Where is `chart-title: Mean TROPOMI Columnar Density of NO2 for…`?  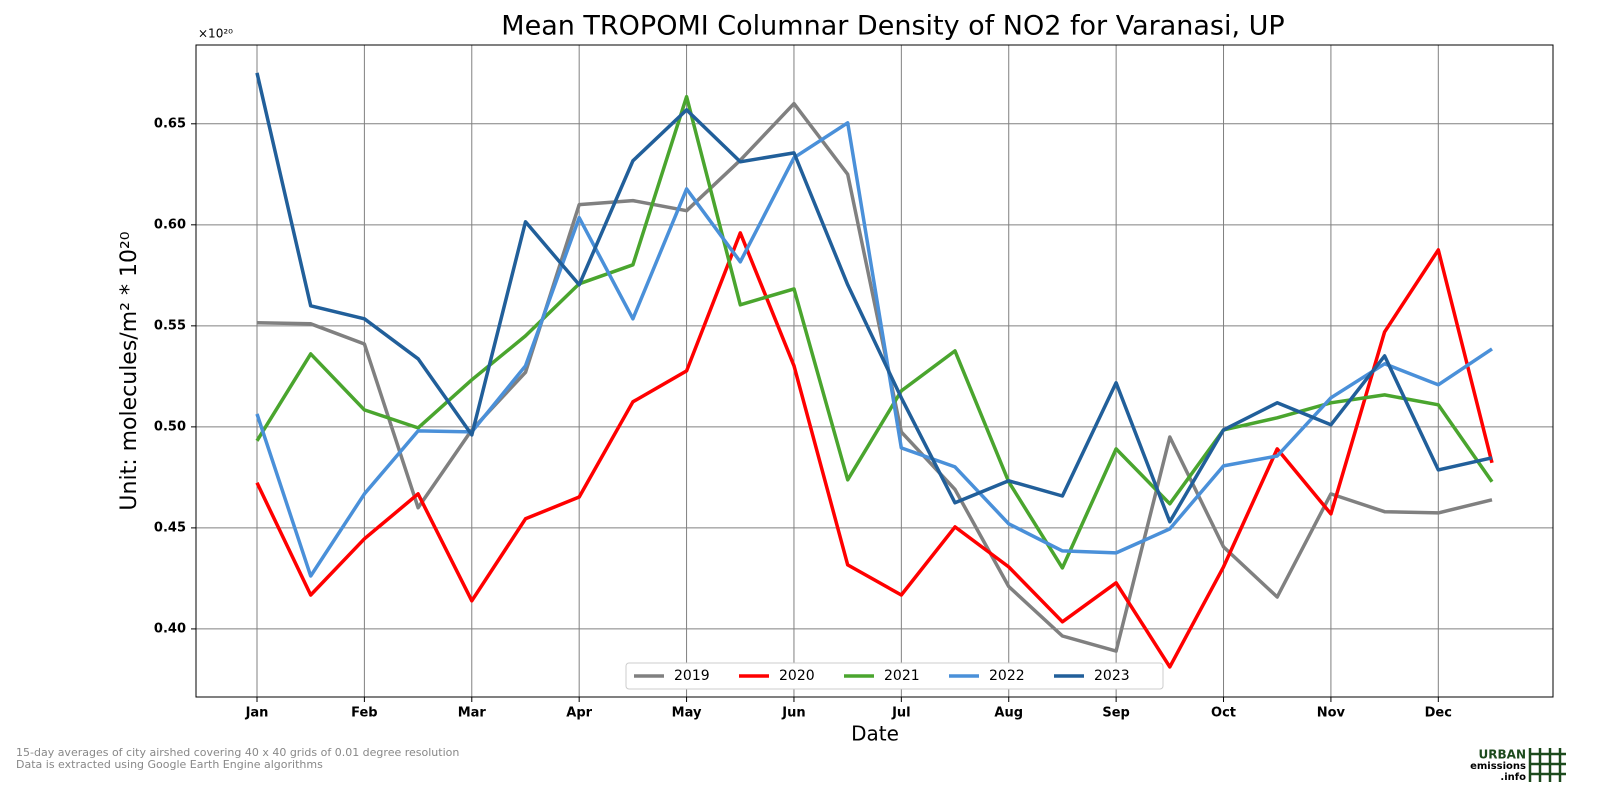
chart-title: Mean TROPOMI Columnar Density of NO2 for… is located at coordinates (892, 26).